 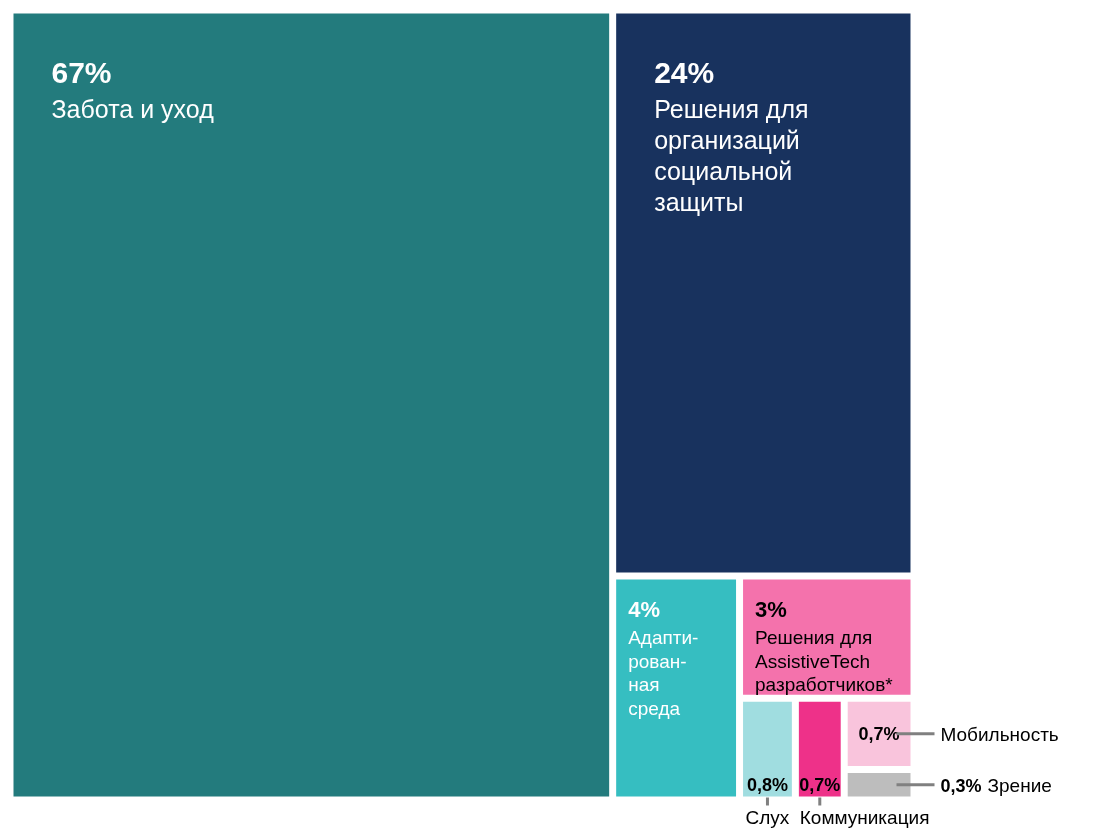 What do you see at coordinates (824, 661) in the screenshot?
I see `category-label: Решения для AssistiveTech разработчиков*` at bounding box center [824, 661].